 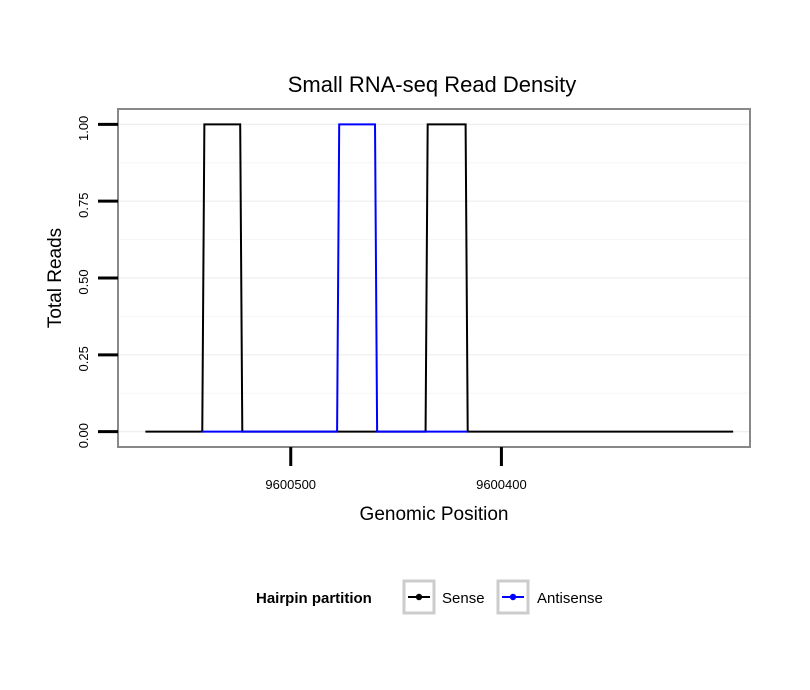 What do you see at coordinates (513, 597) in the screenshot?
I see `legend-key-dot-antisense` at bounding box center [513, 597].